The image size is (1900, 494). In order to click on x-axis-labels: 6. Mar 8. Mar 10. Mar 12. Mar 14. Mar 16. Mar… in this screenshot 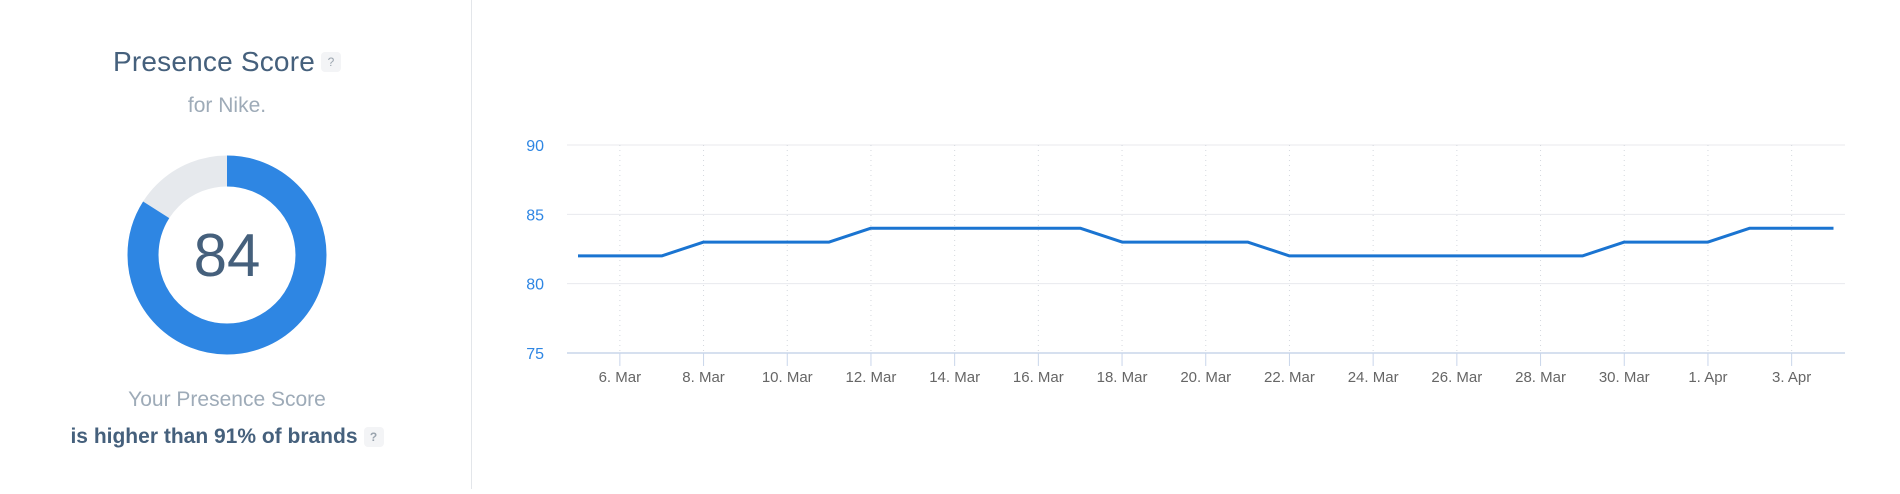, I will do `click(1205, 377)`.